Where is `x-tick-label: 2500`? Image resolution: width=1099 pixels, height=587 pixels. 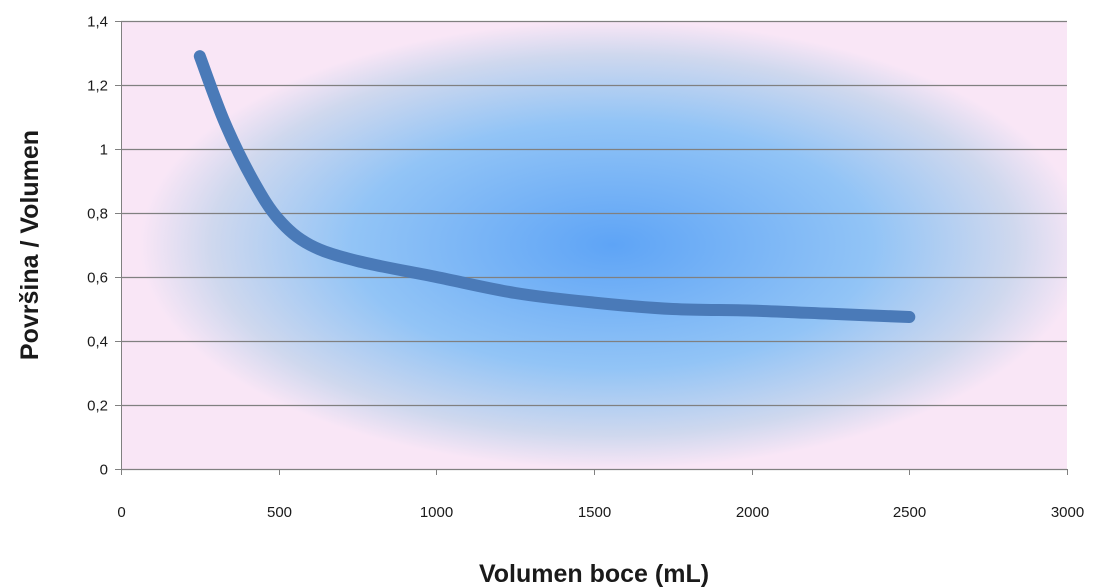 x-tick-label: 2500 is located at coordinates (909, 512).